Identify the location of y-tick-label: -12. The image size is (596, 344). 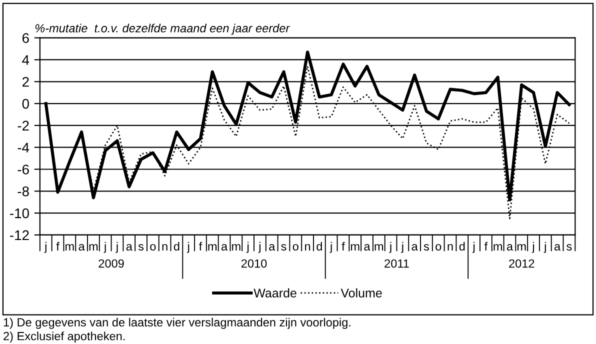
(19, 235).